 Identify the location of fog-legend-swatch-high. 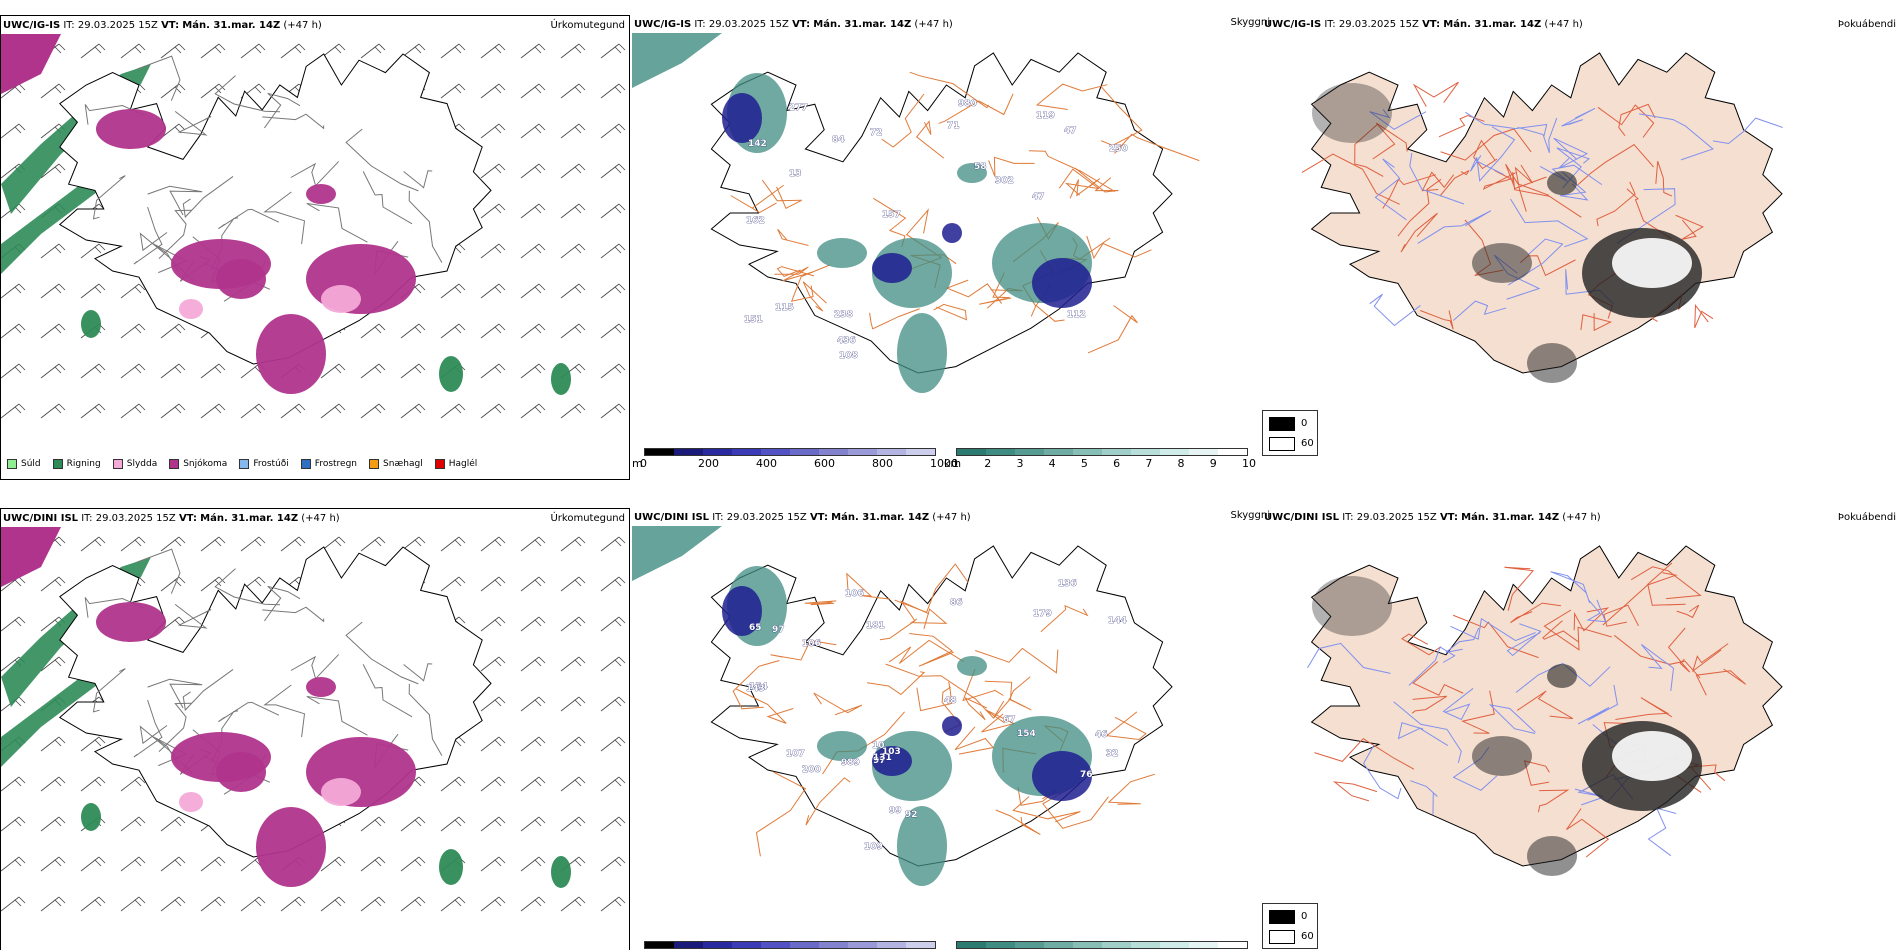
(1282, 424).